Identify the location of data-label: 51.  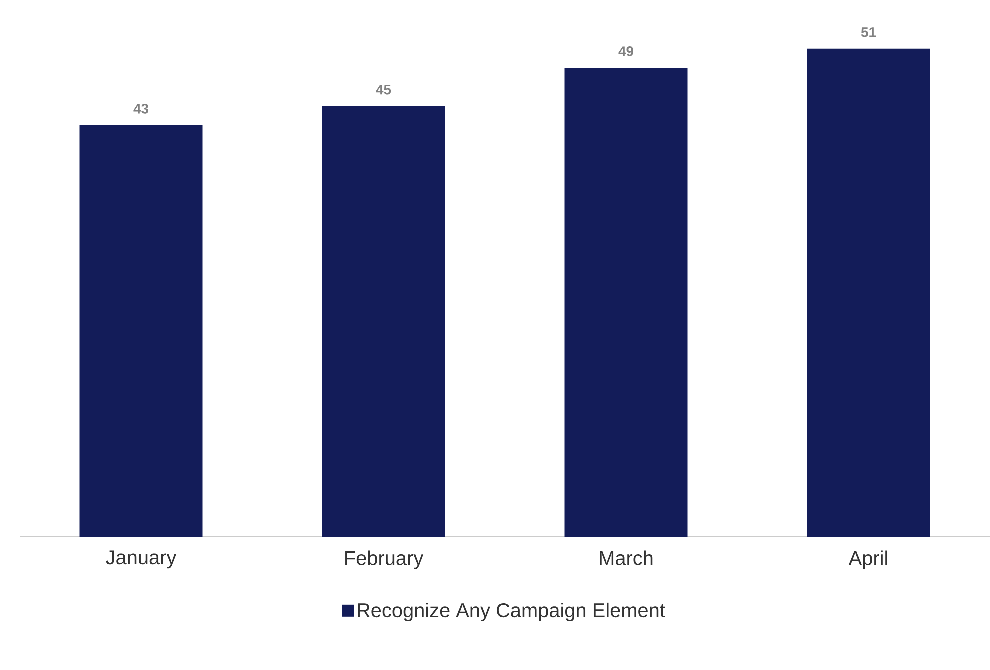
(868, 33).